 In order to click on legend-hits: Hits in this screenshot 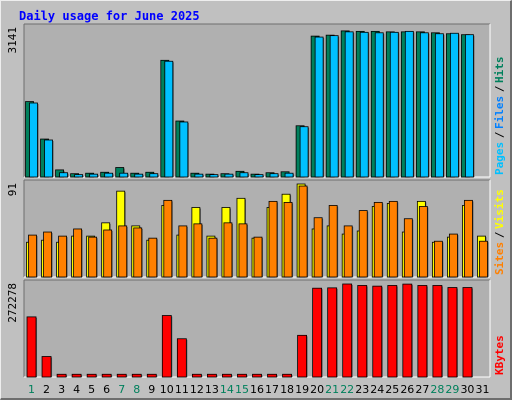, I will do `click(499, 70)`.